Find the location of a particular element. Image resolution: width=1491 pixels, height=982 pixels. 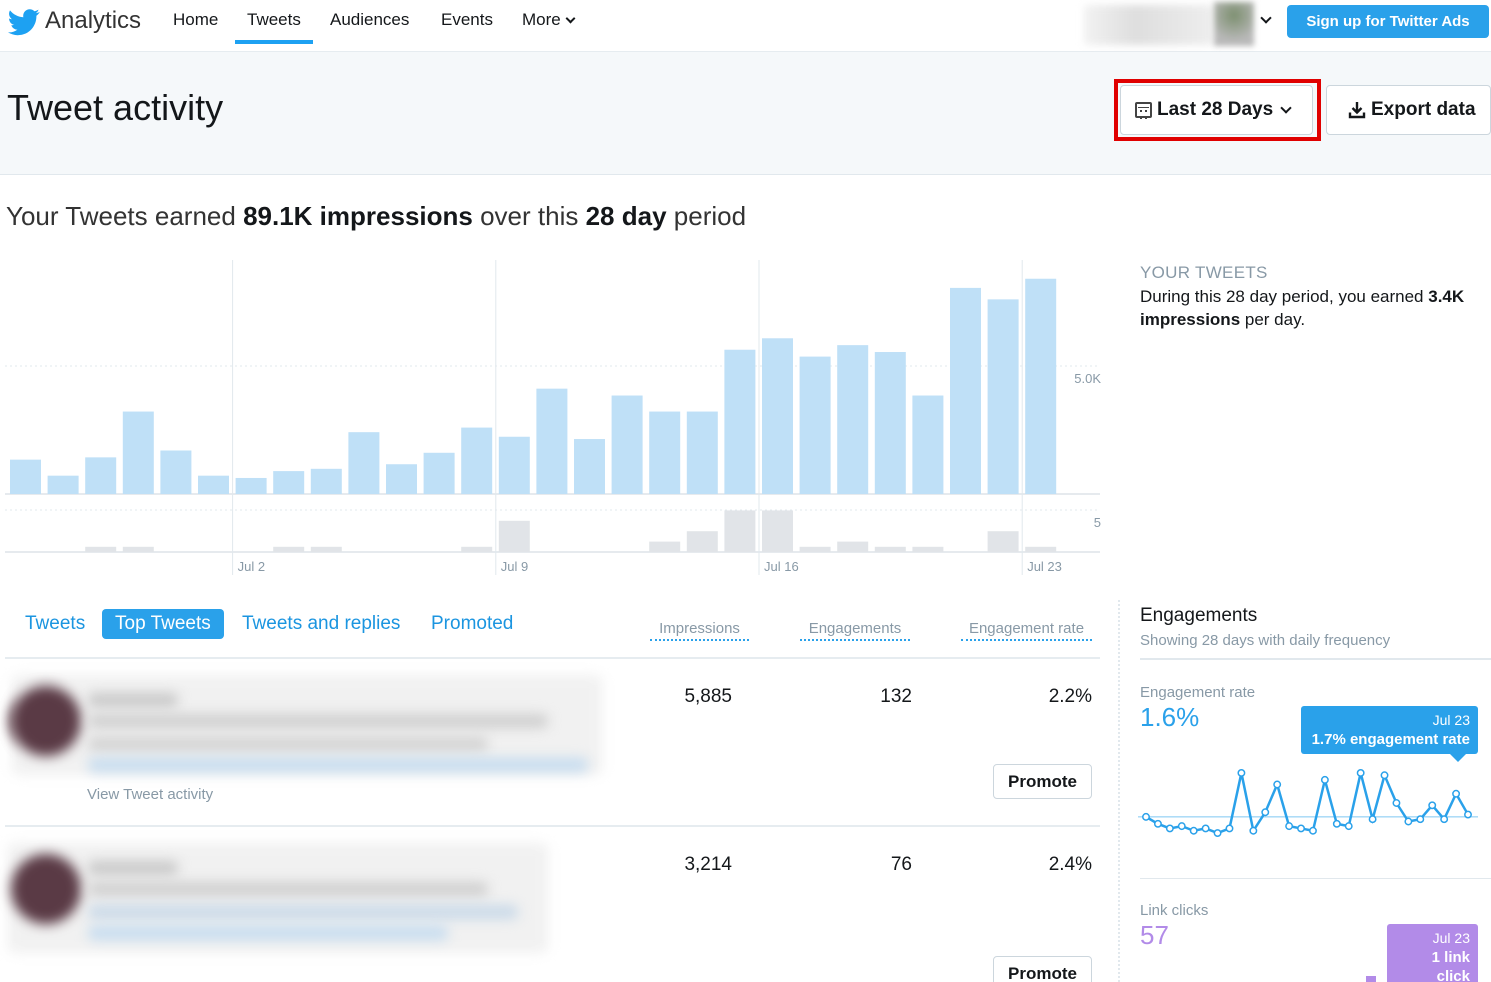

tab-promoted: Promoted is located at coordinates (472, 623).